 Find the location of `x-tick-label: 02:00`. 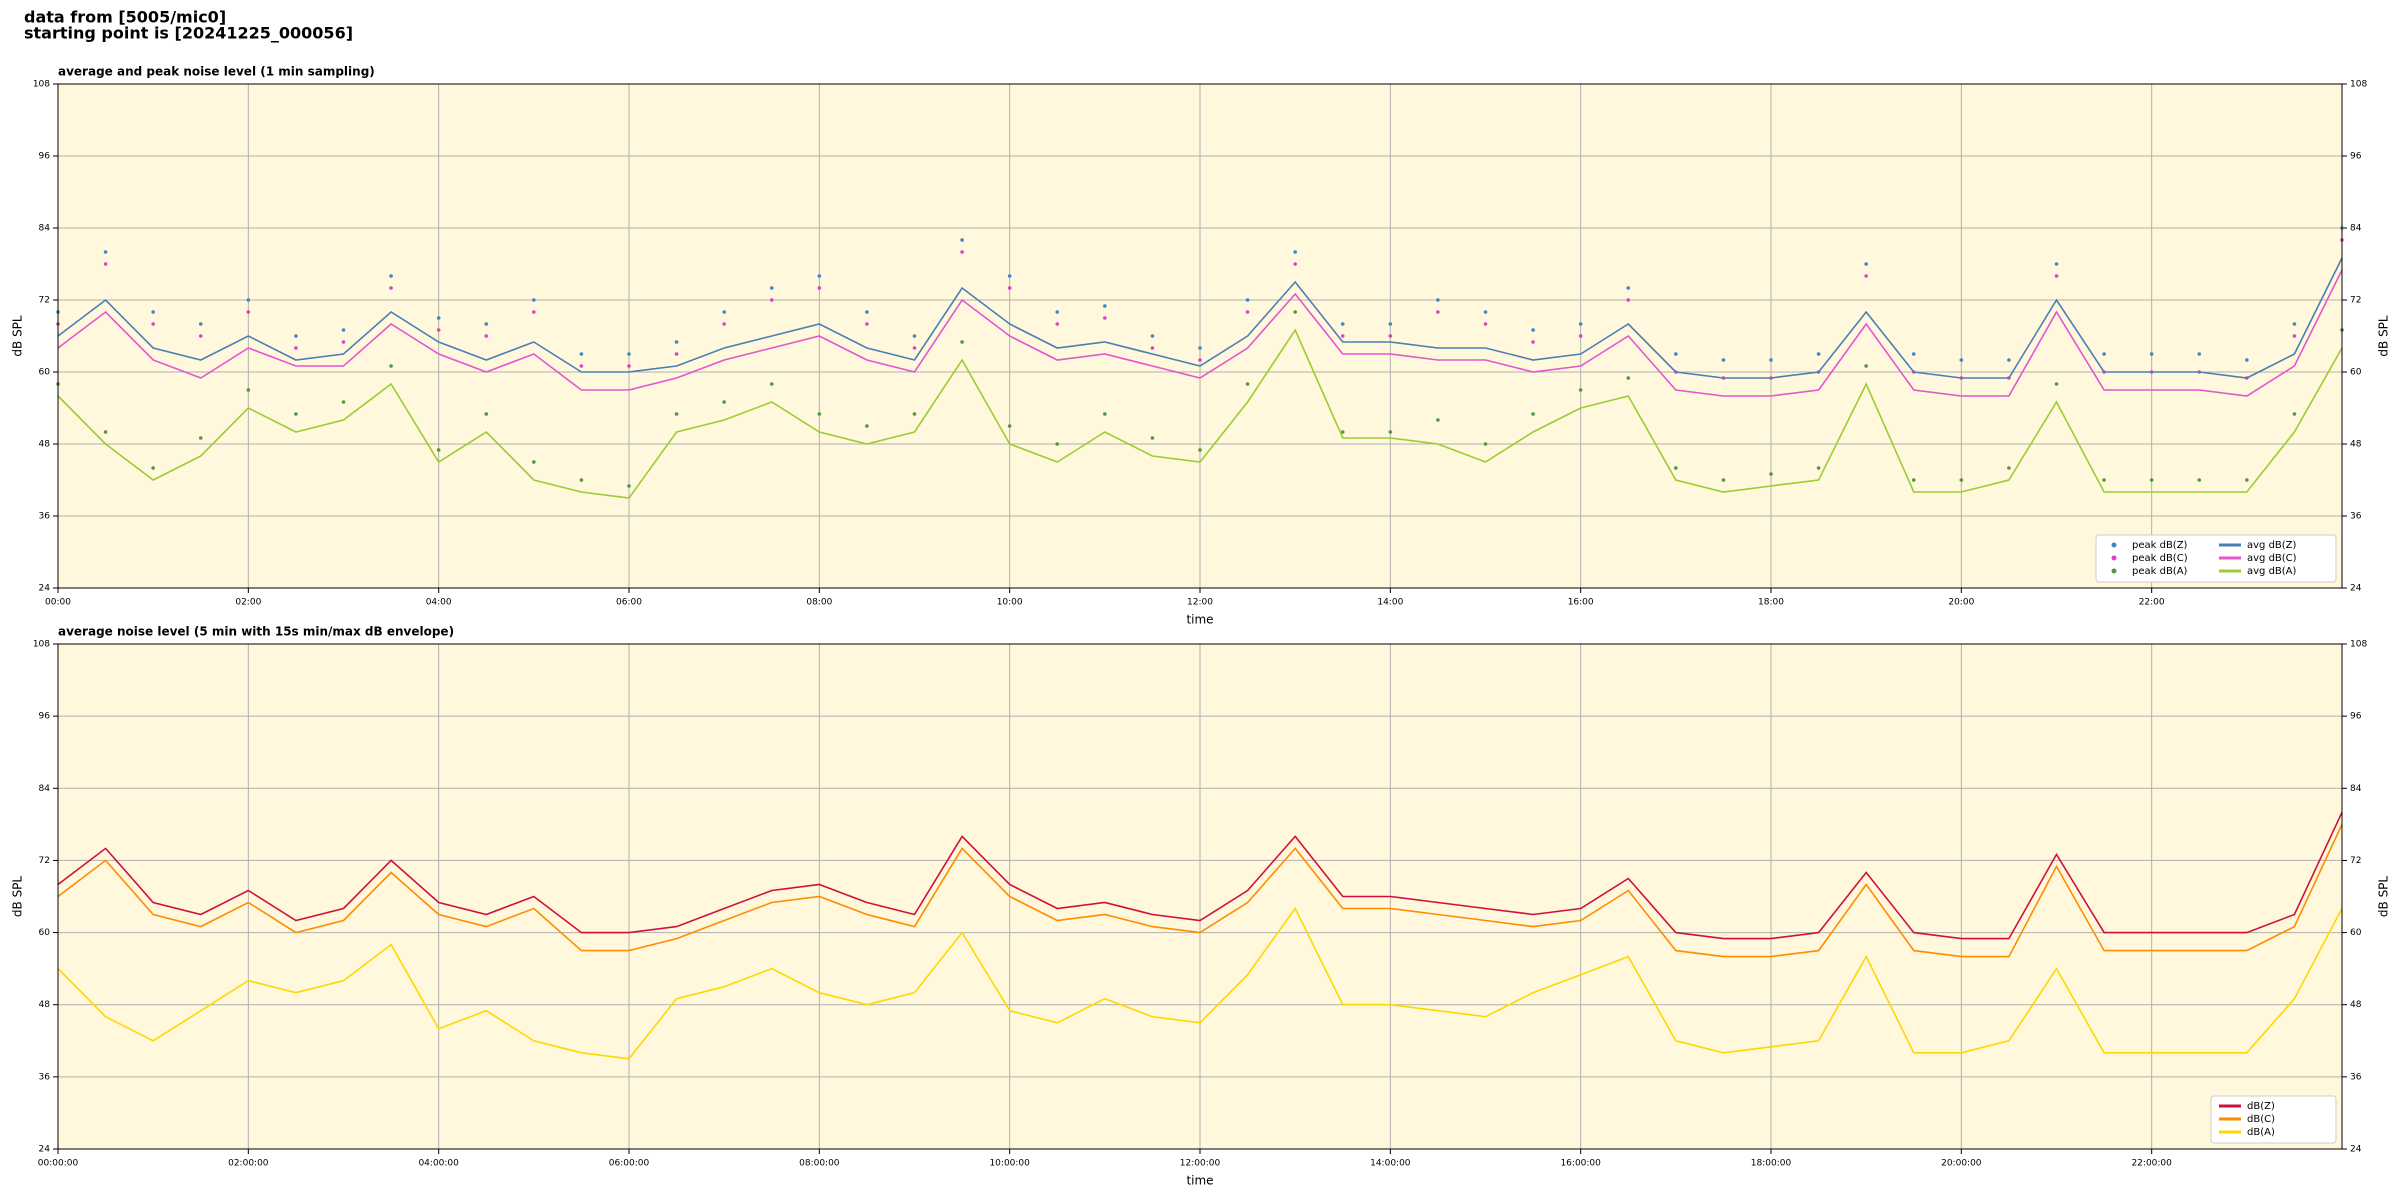

x-tick-label: 02:00 is located at coordinates (248, 603).